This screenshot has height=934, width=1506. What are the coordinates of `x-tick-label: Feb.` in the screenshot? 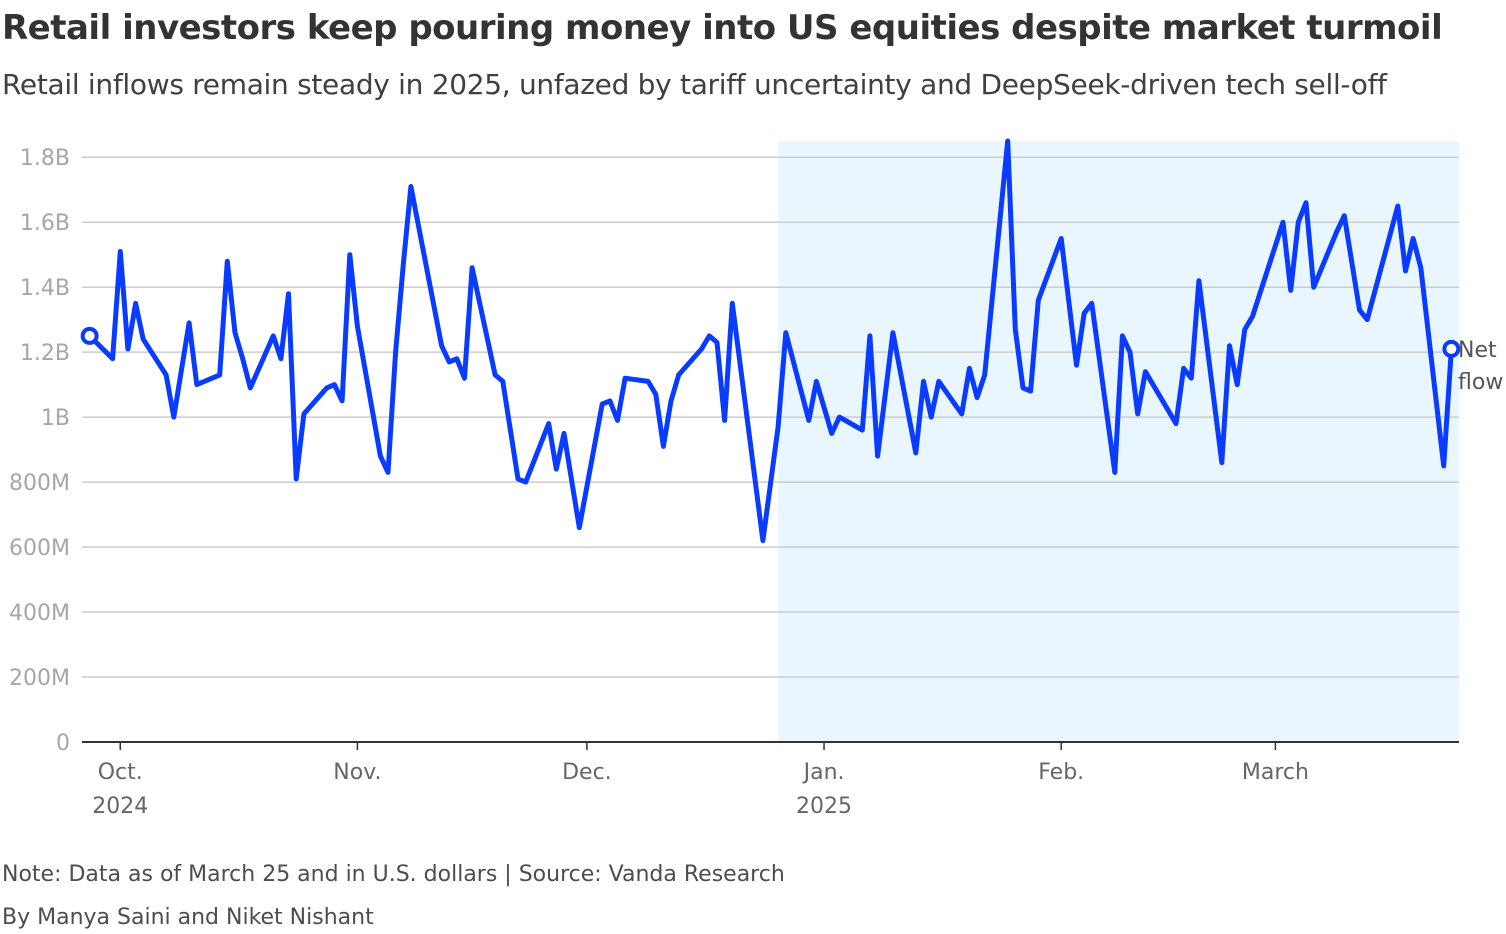 It's located at (1061, 772).